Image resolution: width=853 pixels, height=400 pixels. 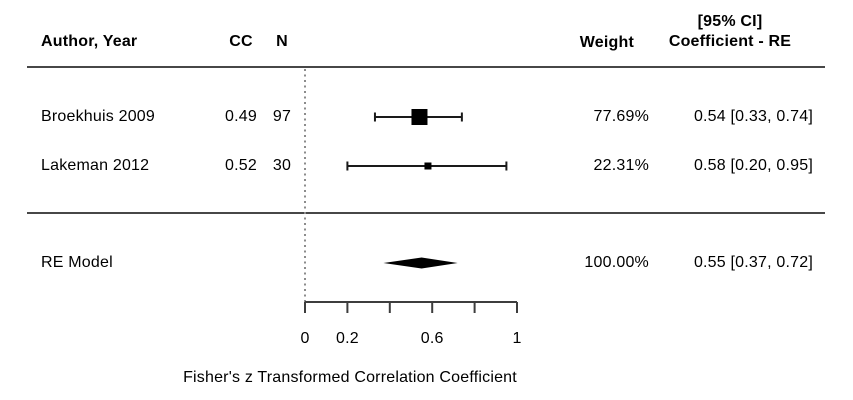 What do you see at coordinates (304, 338) in the screenshot?
I see `x-axis-tick-label: 0` at bounding box center [304, 338].